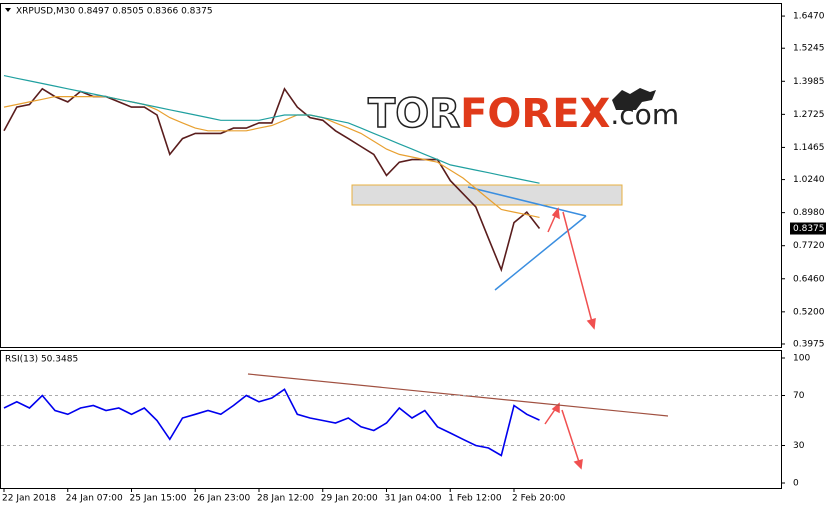  I want to click on y-tick-label: 0.3975, so click(809, 344).